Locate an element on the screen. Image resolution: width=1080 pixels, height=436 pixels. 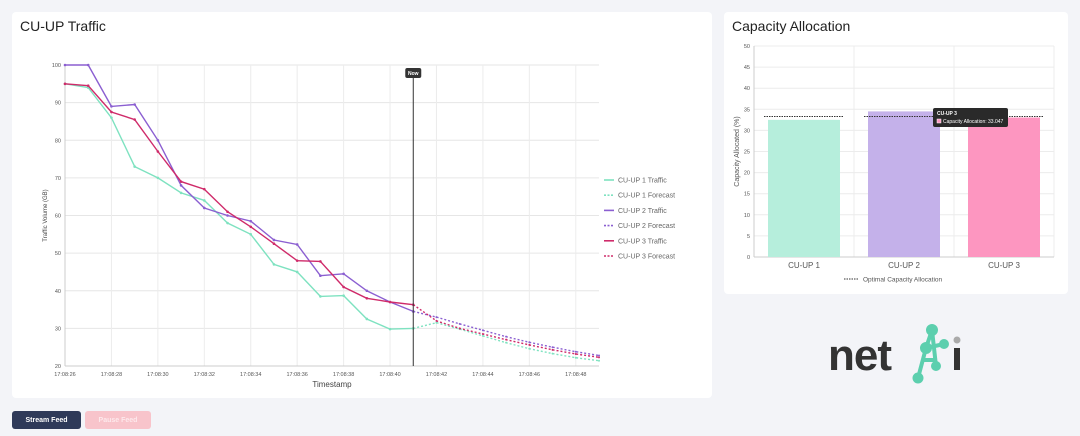
stream-feed-button: Stream Feed is located at coordinates (46, 420).